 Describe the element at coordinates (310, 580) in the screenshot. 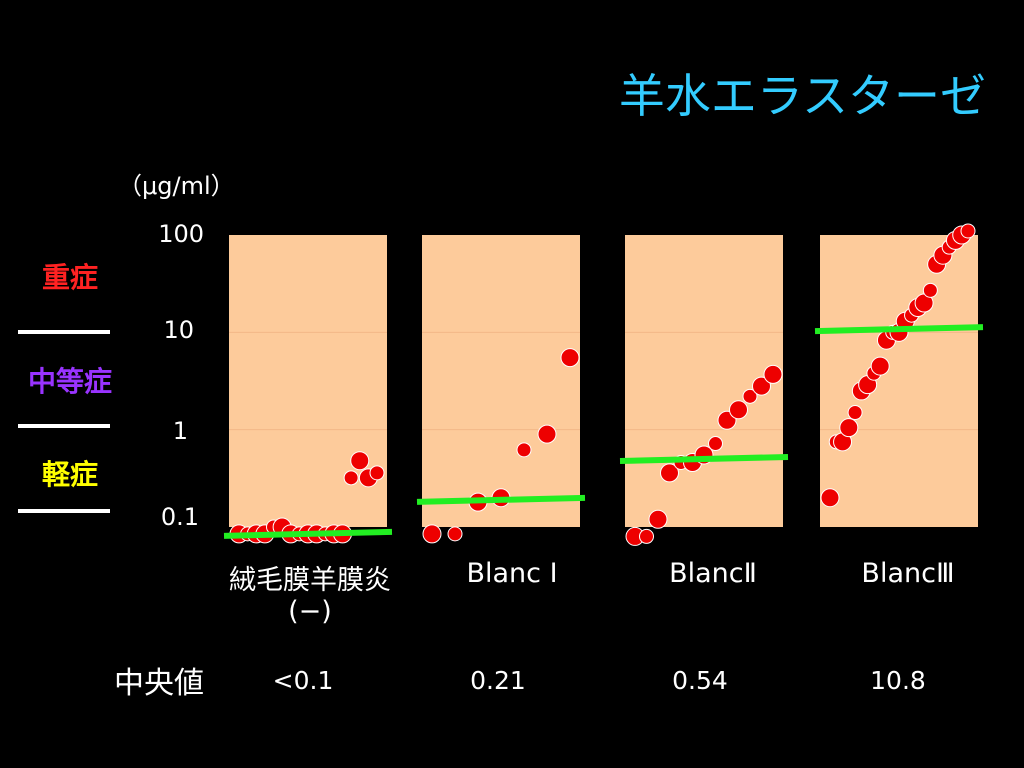

I see `x-label-chorioamnionitis: 絨毛膜羊膜炎` at that location.